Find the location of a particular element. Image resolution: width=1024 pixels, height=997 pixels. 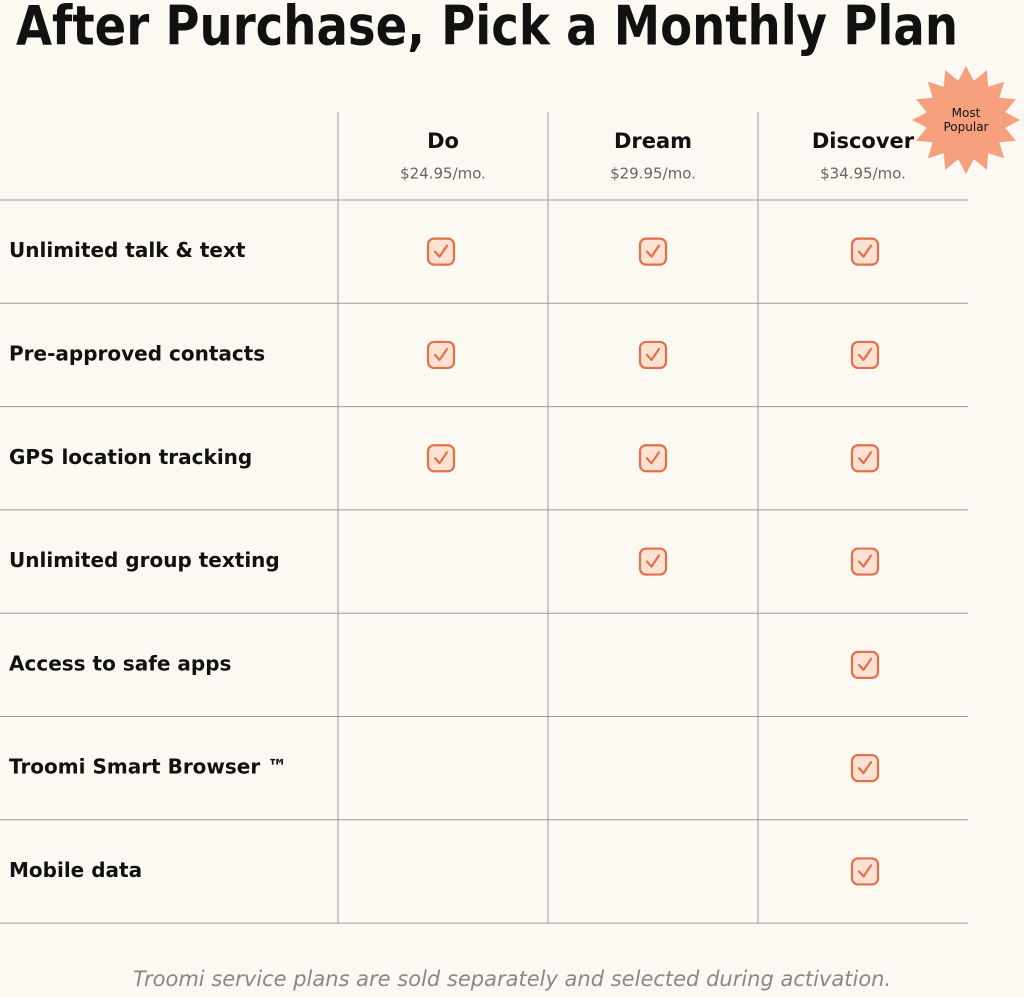

feature-label: GPS location tracking is located at coordinates (130, 457).